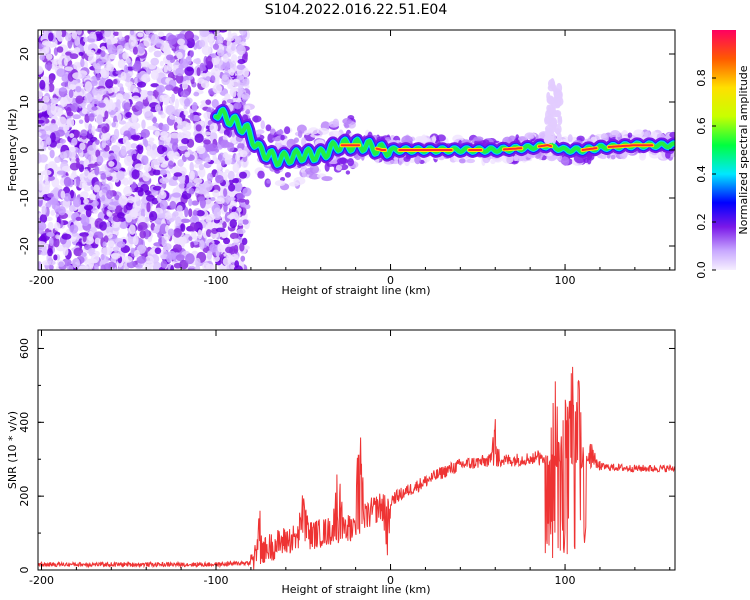 Image resolution: width=750 pixels, height=600 pixels. What do you see at coordinates (565, 280) in the screenshot?
I see `spectrogram-x-tick-label: 100` at bounding box center [565, 280].